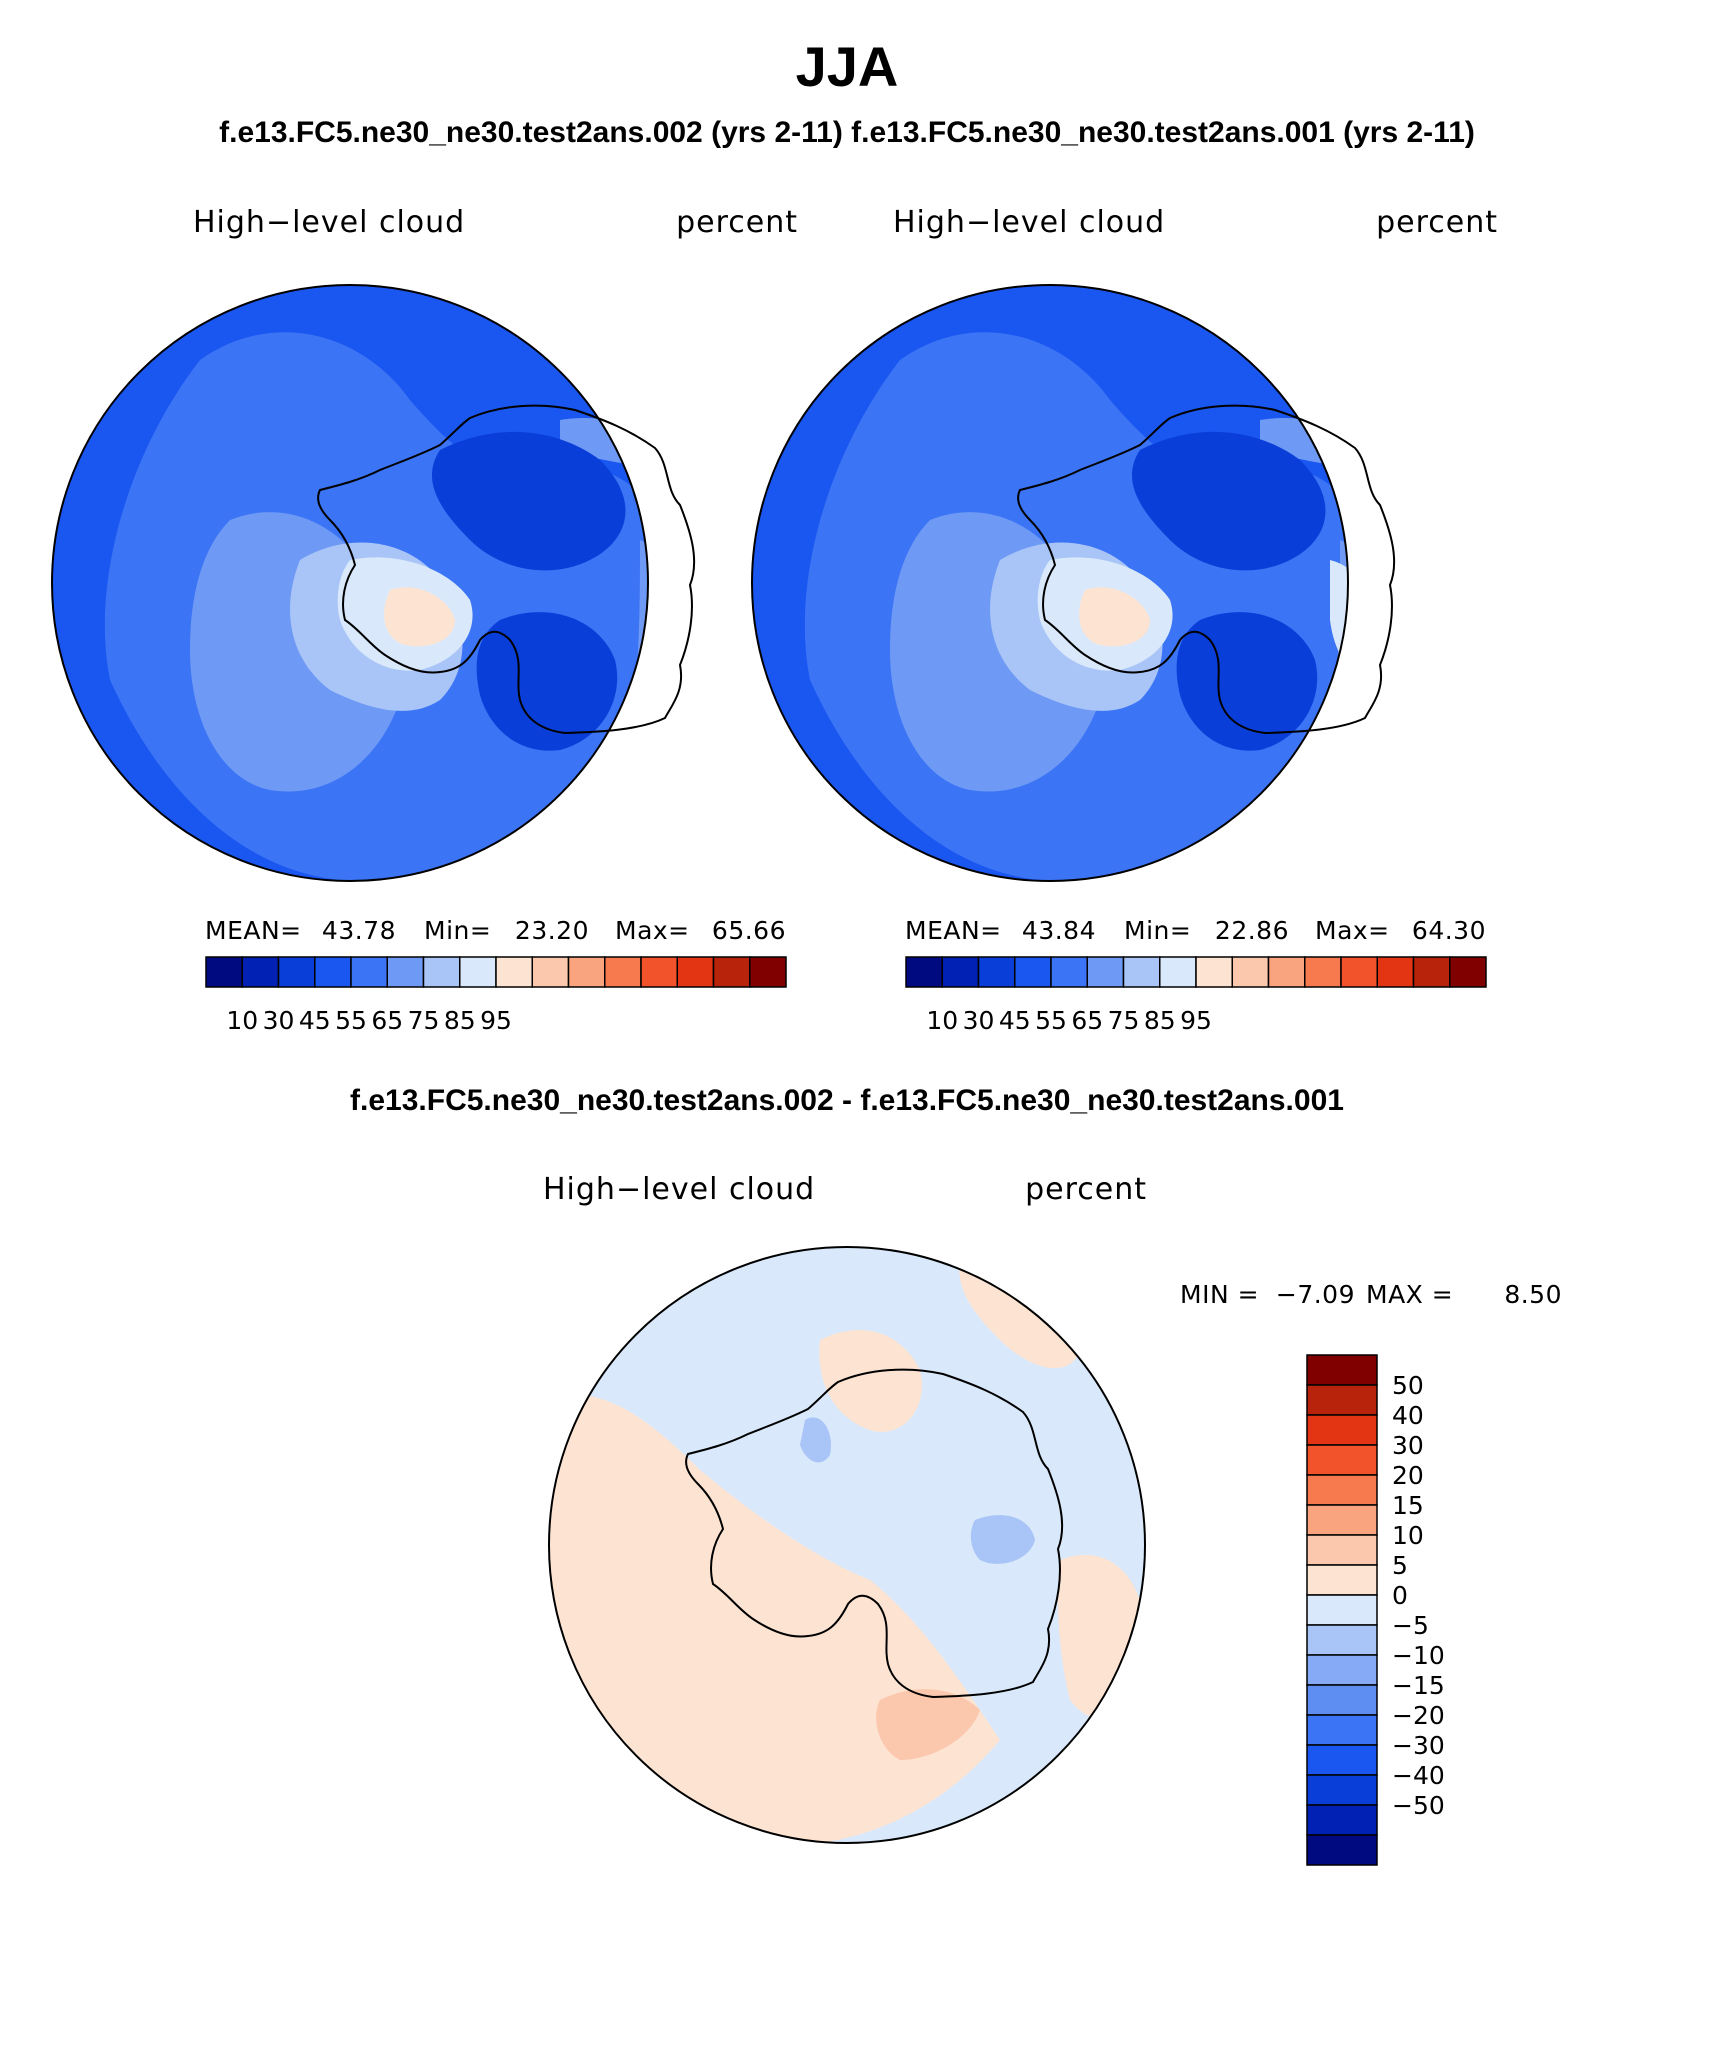 This screenshot has height=2061, width=1710. I want to click on panel-a-min-value: 23.20, so click(552, 930).